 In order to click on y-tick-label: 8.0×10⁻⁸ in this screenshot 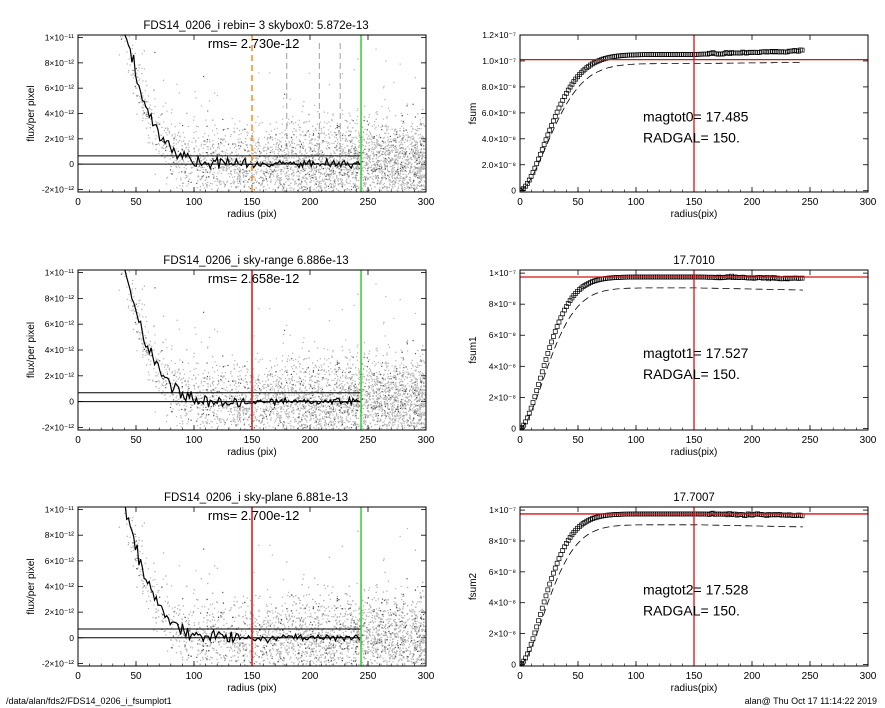, I will do `click(499, 87)`.